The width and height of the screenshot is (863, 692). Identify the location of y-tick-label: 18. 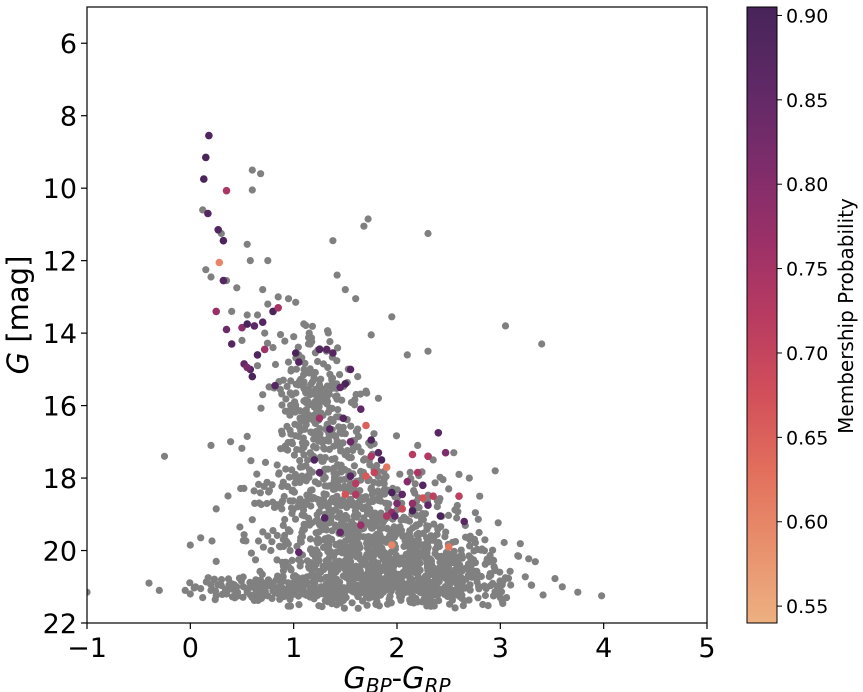
(60, 479).